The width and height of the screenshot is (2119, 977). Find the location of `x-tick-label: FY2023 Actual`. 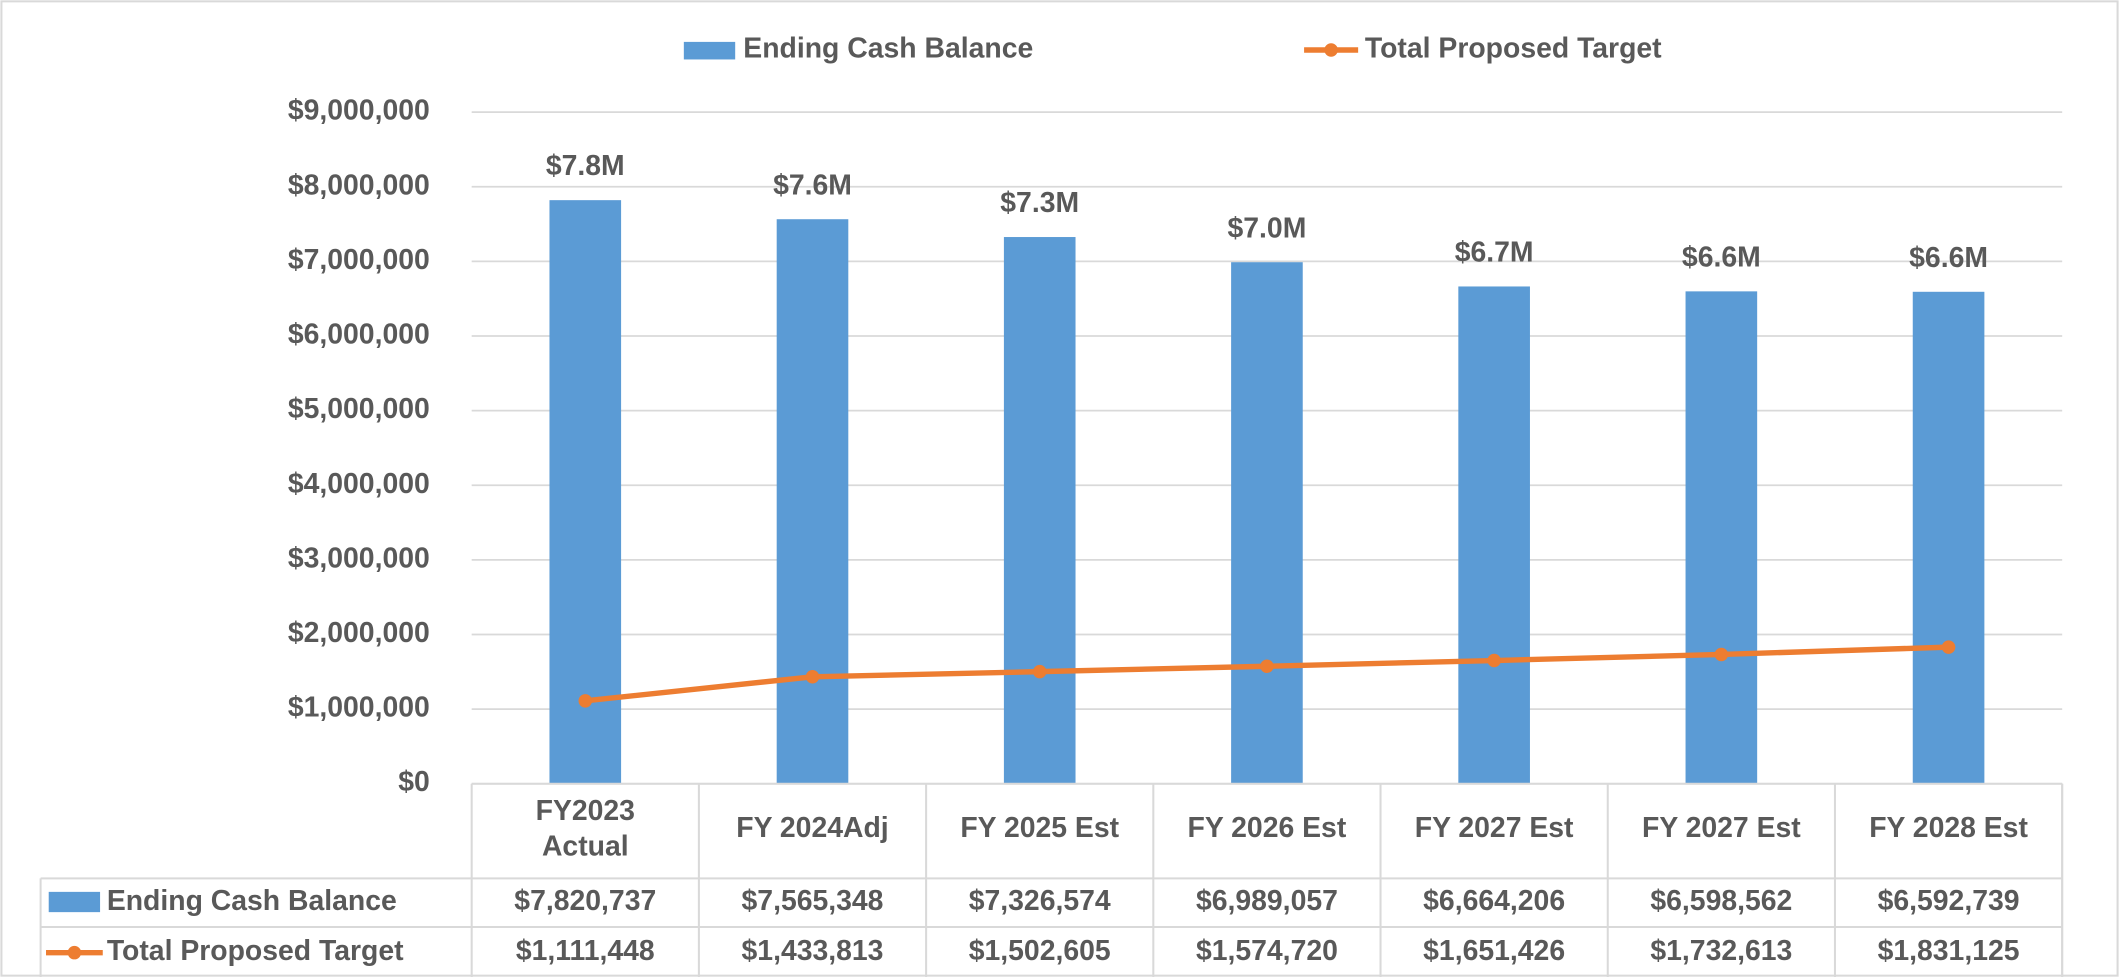

x-tick-label: FY2023 Actual is located at coordinates (585, 828).